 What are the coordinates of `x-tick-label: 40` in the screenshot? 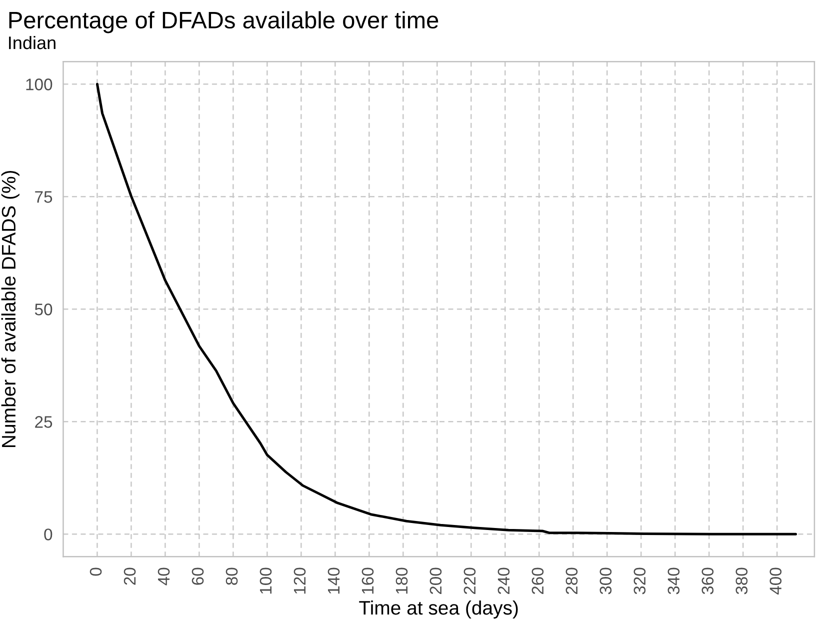 It's located at (164, 577).